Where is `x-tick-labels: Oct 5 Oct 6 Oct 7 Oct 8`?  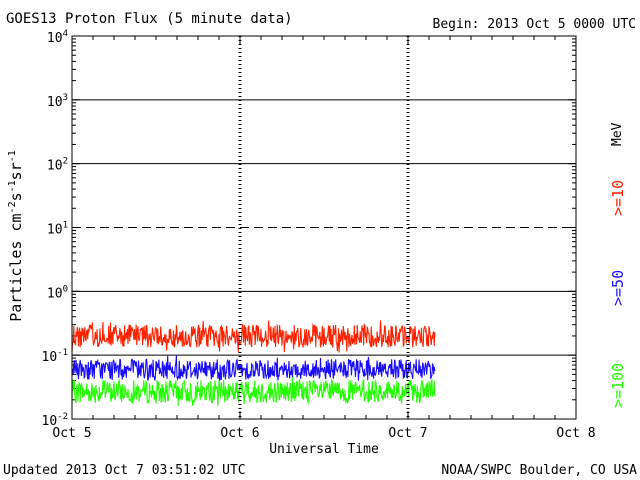
x-tick-labels: Oct 5 Oct 6 Oct 7 Oct 8 is located at coordinates (323, 433).